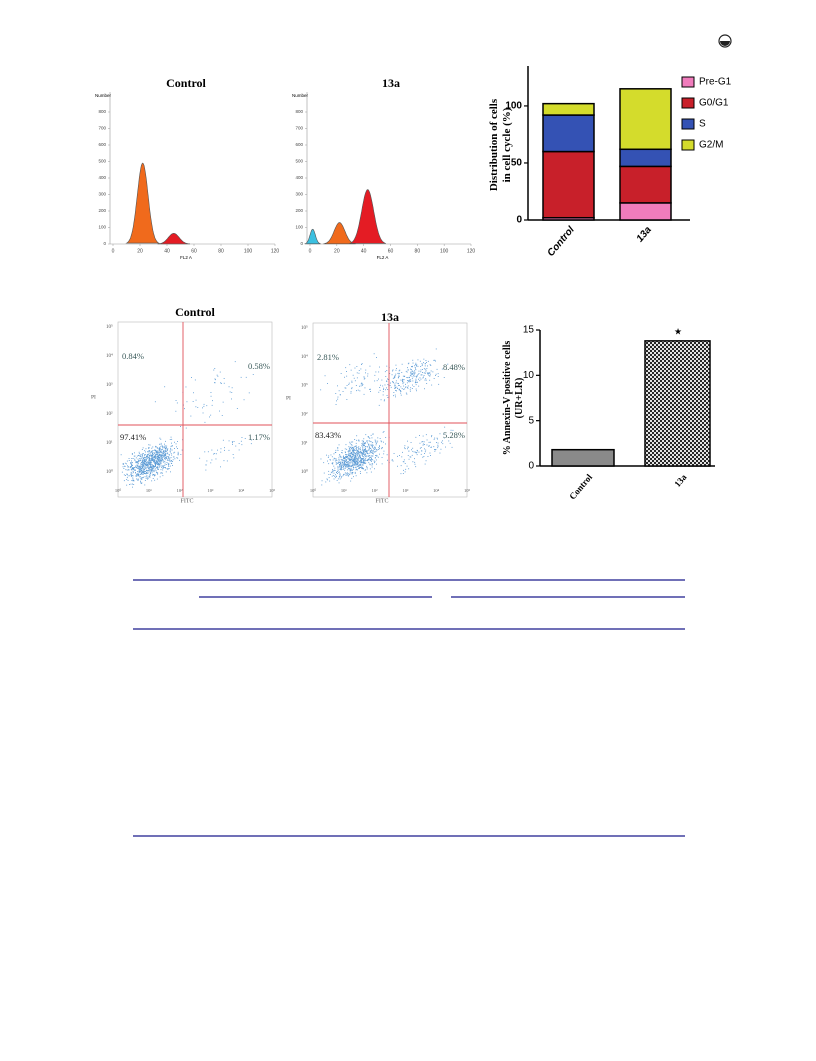 This screenshot has height=1061, width=816. I want to click on y-axis-label: % Annexin-V positive cells(UR+LR), so click(513, 398).